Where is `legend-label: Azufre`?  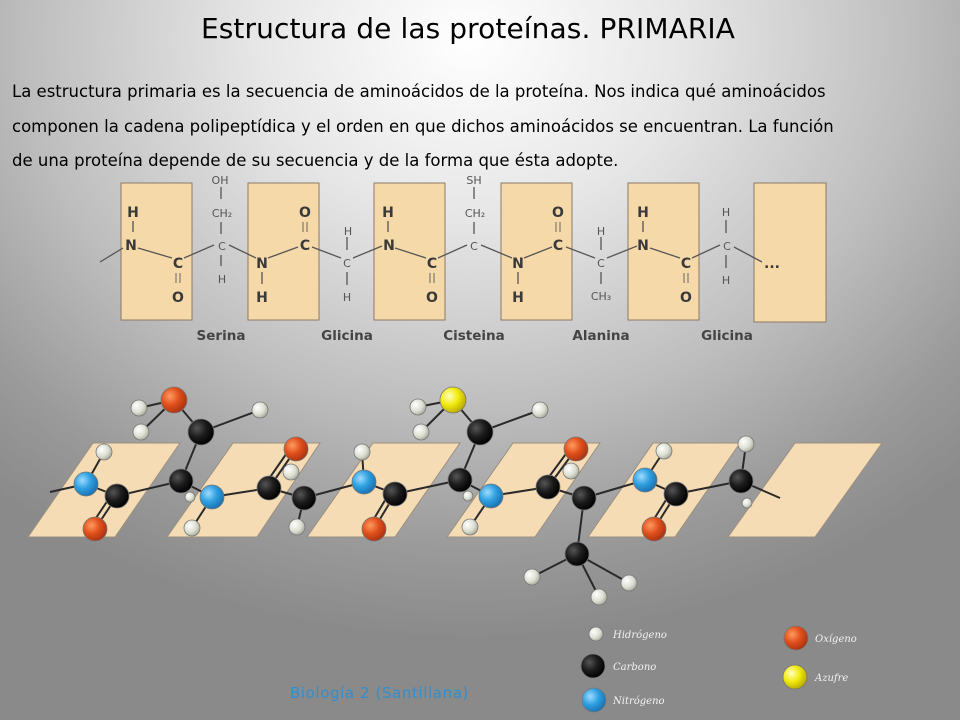
legend-label: Azufre is located at coordinates (831, 678).